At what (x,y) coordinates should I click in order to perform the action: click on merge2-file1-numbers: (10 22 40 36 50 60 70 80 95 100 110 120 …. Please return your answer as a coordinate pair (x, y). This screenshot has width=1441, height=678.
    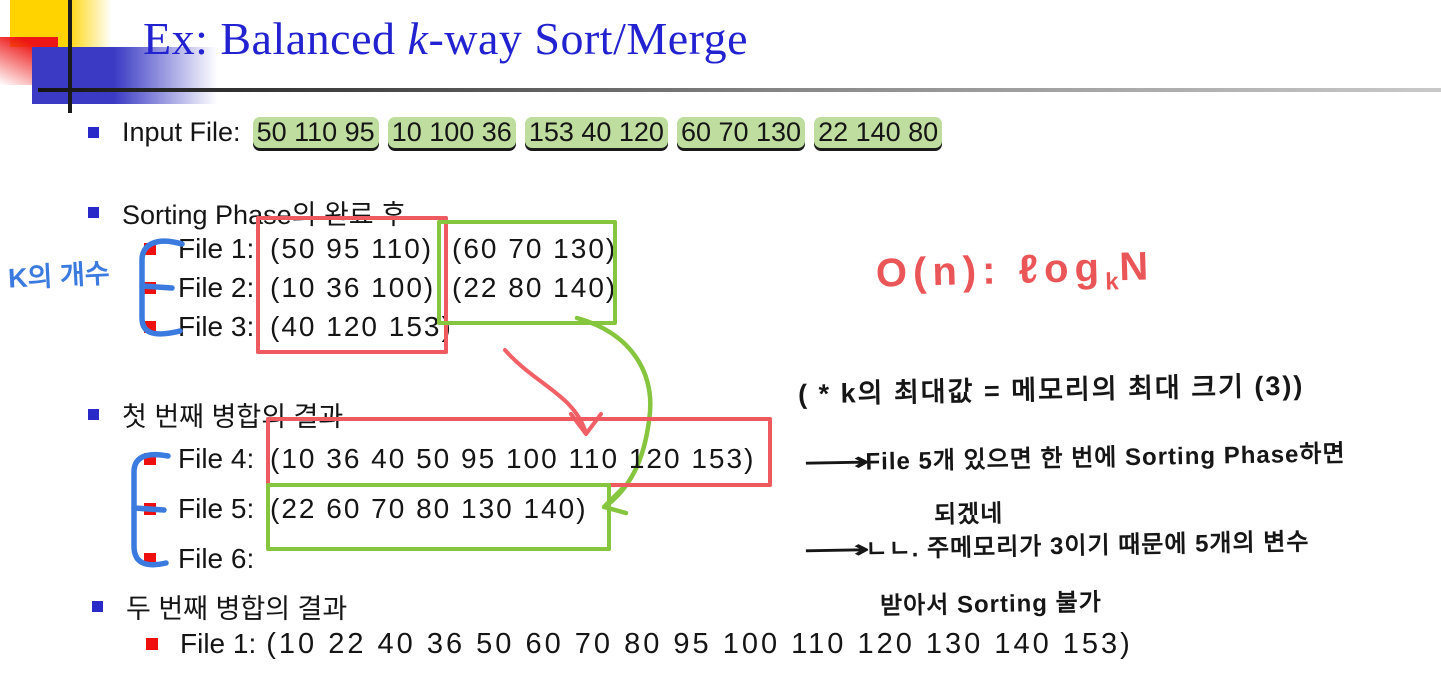
    Looking at the image, I should click on (699, 643).